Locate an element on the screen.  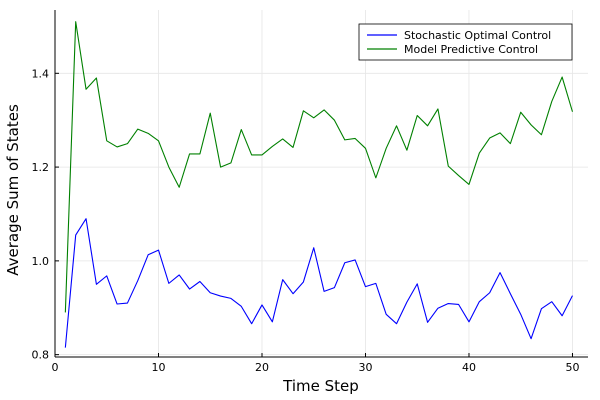
legend-label-stochastic: Stochastic Optimal Control is located at coordinates (477, 35).